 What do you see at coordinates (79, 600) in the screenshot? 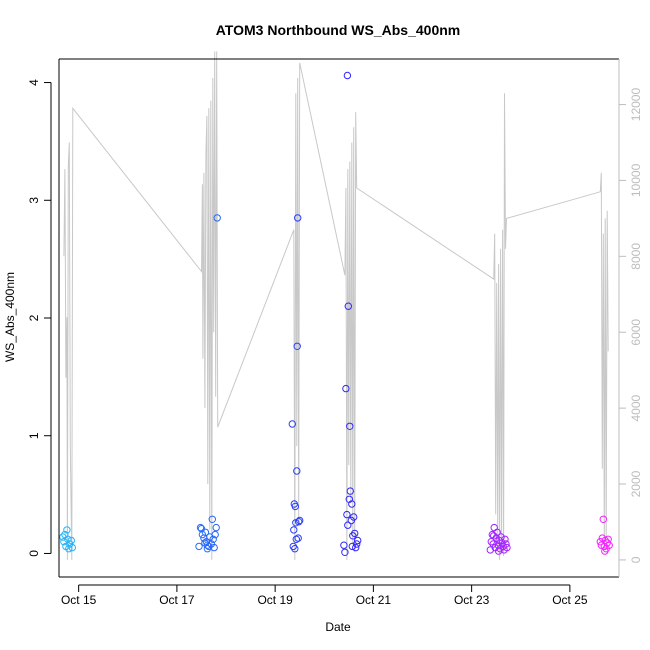
I see `x-tick-label: Oct 15` at bounding box center [79, 600].